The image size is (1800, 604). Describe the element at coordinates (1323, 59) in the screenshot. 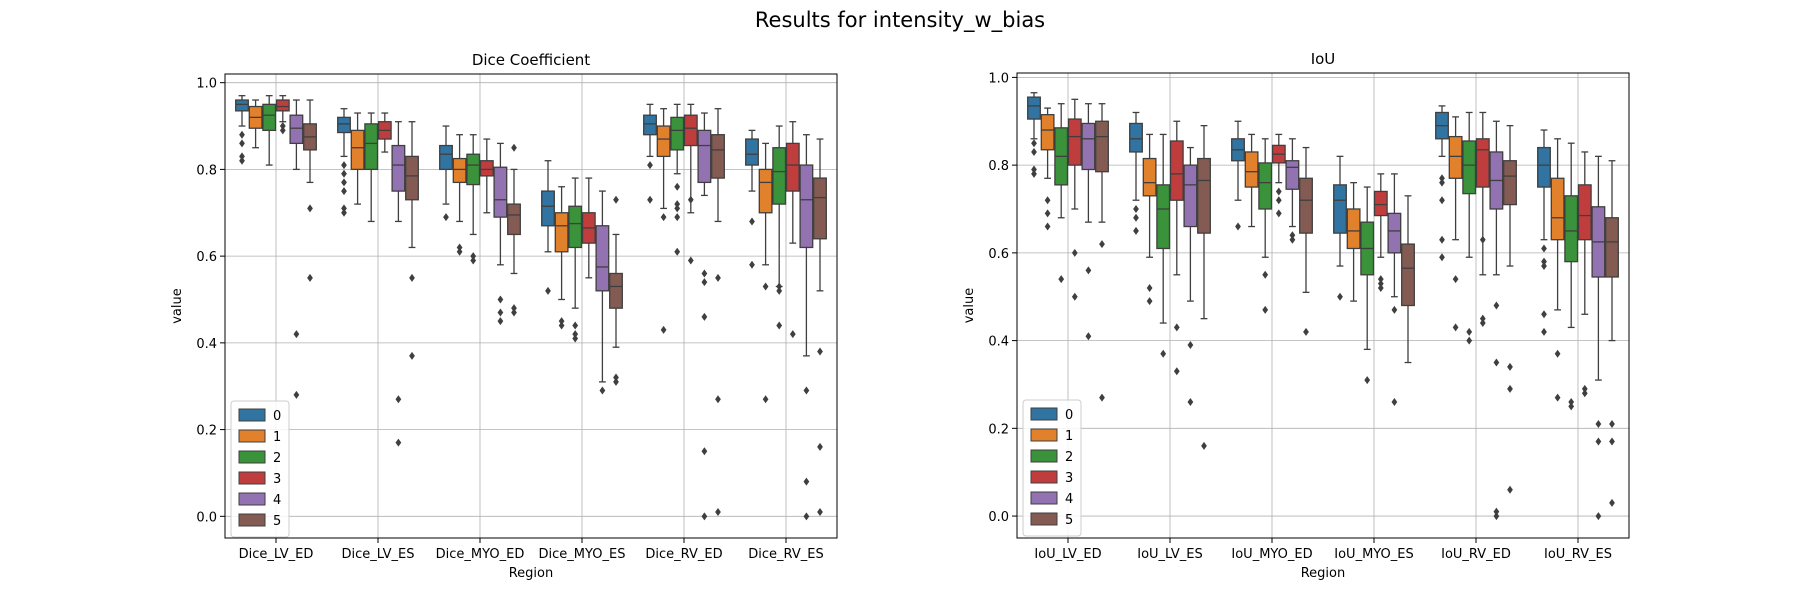

I see `axes-title: IoU` at that location.